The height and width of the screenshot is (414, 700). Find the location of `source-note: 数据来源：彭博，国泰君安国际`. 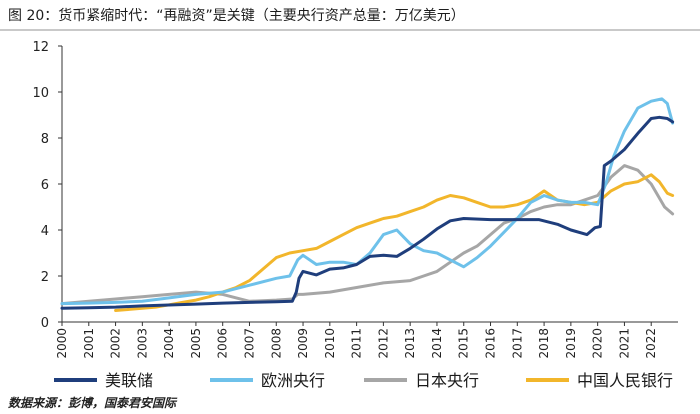

source-note: 数据来源：彭博，国泰君安国际 is located at coordinates (92, 403).